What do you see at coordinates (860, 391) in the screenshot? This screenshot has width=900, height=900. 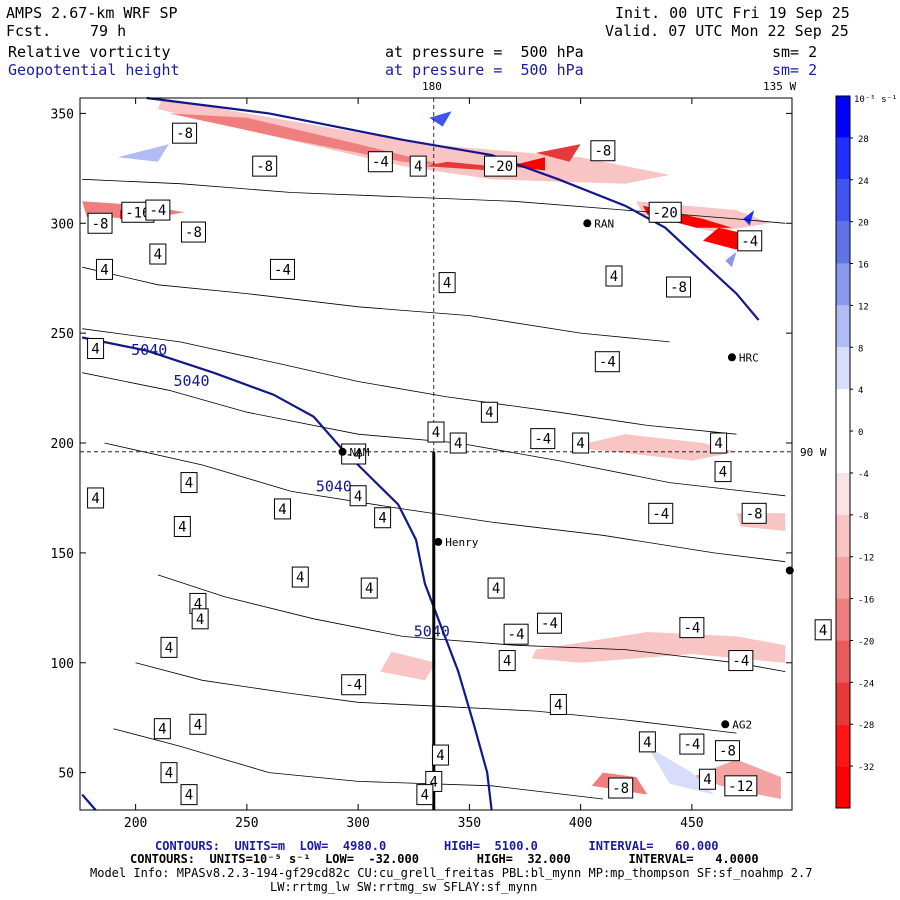 I see `colorbar-level-label: 4` at bounding box center [860, 391].